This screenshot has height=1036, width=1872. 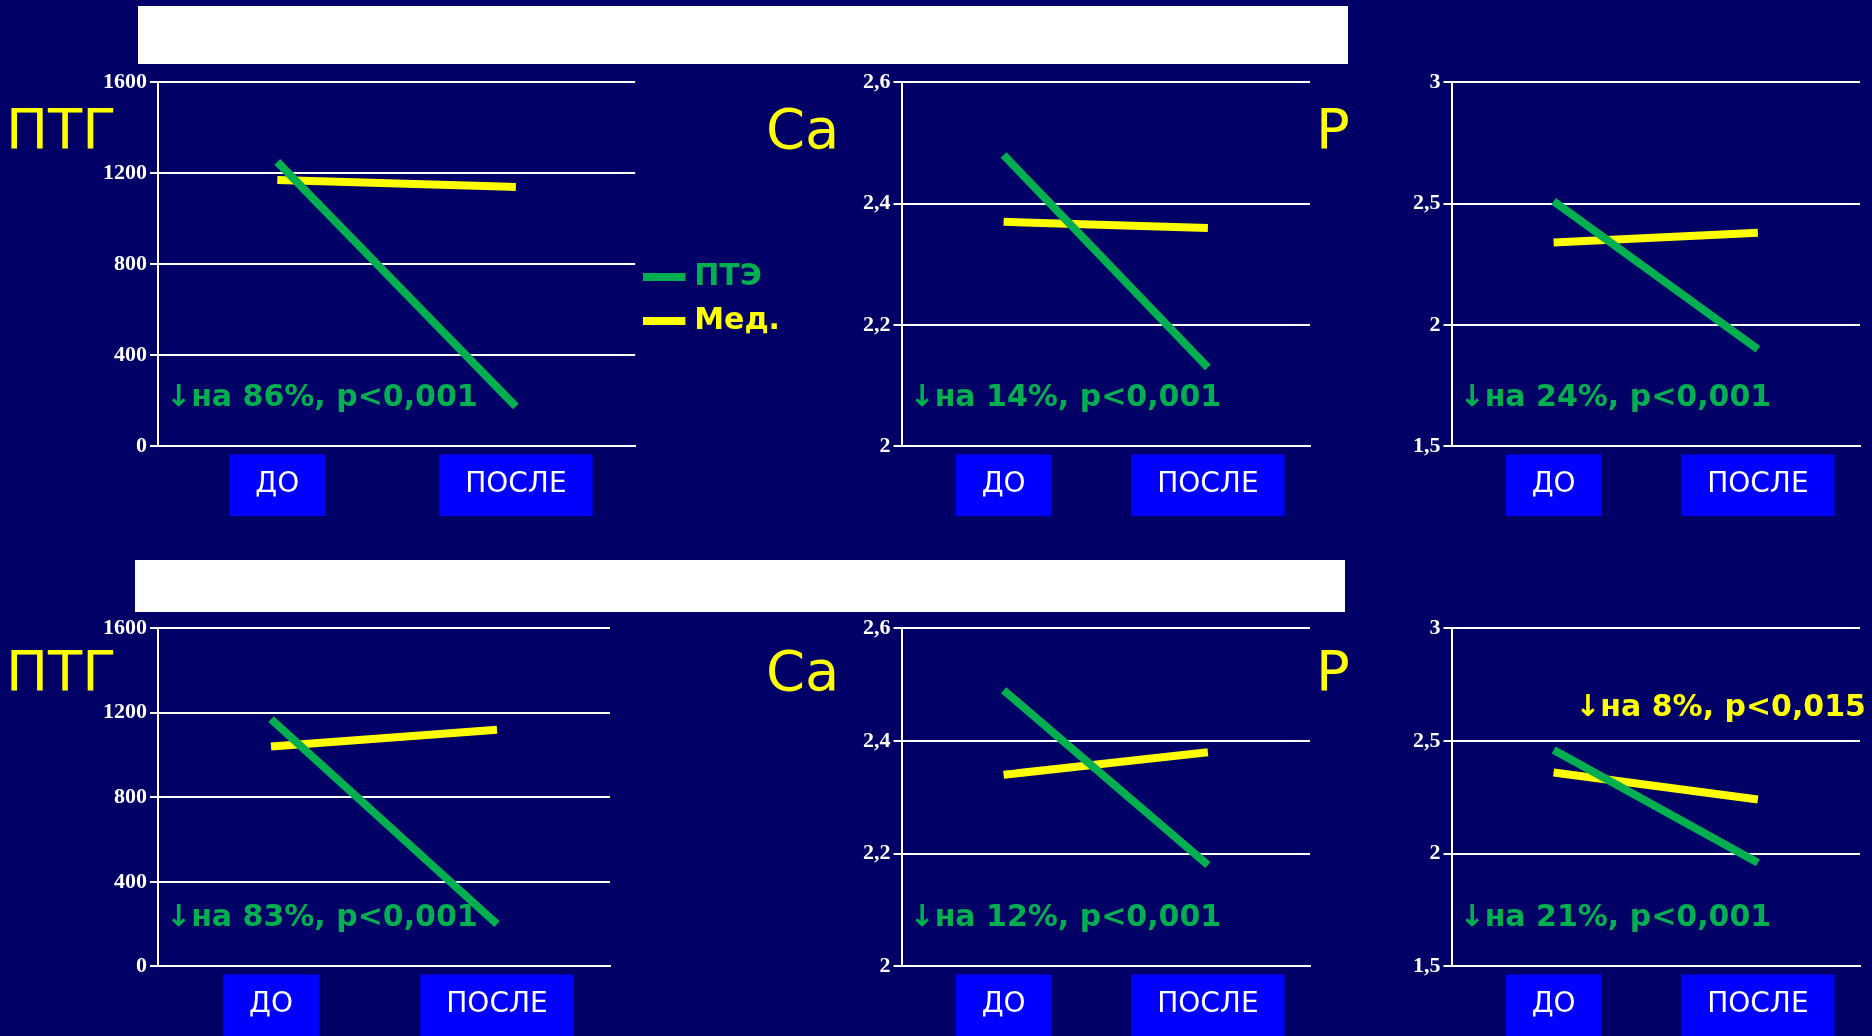 I want to click on legend-label: ПТЭ, so click(x=728, y=274).